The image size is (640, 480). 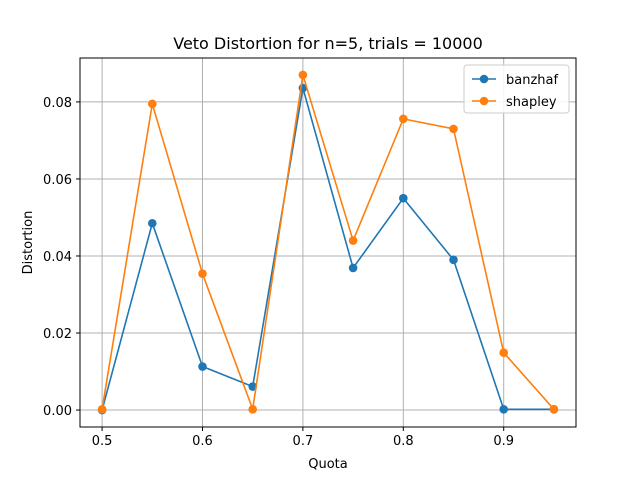 What do you see at coordinates (484, 101) in the screenshot?
I see `legend-shapley-marker` at bounding box center [484, 101].